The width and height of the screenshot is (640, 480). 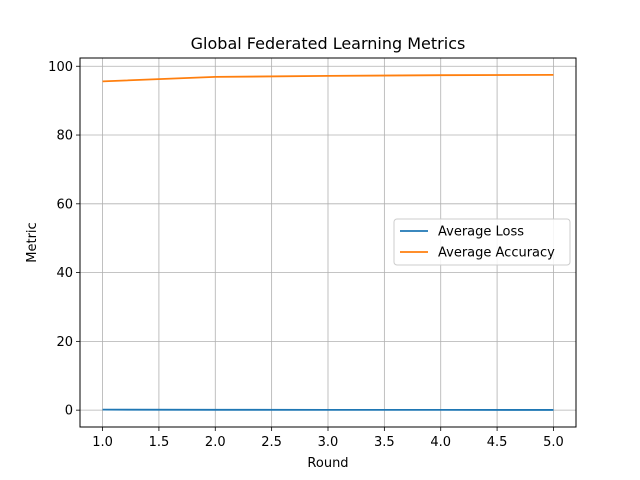 What do you see at coordinates (159, 442) in the screenshot?
I see `x-tick-label: 1.5` at bounding box center [159, 442].